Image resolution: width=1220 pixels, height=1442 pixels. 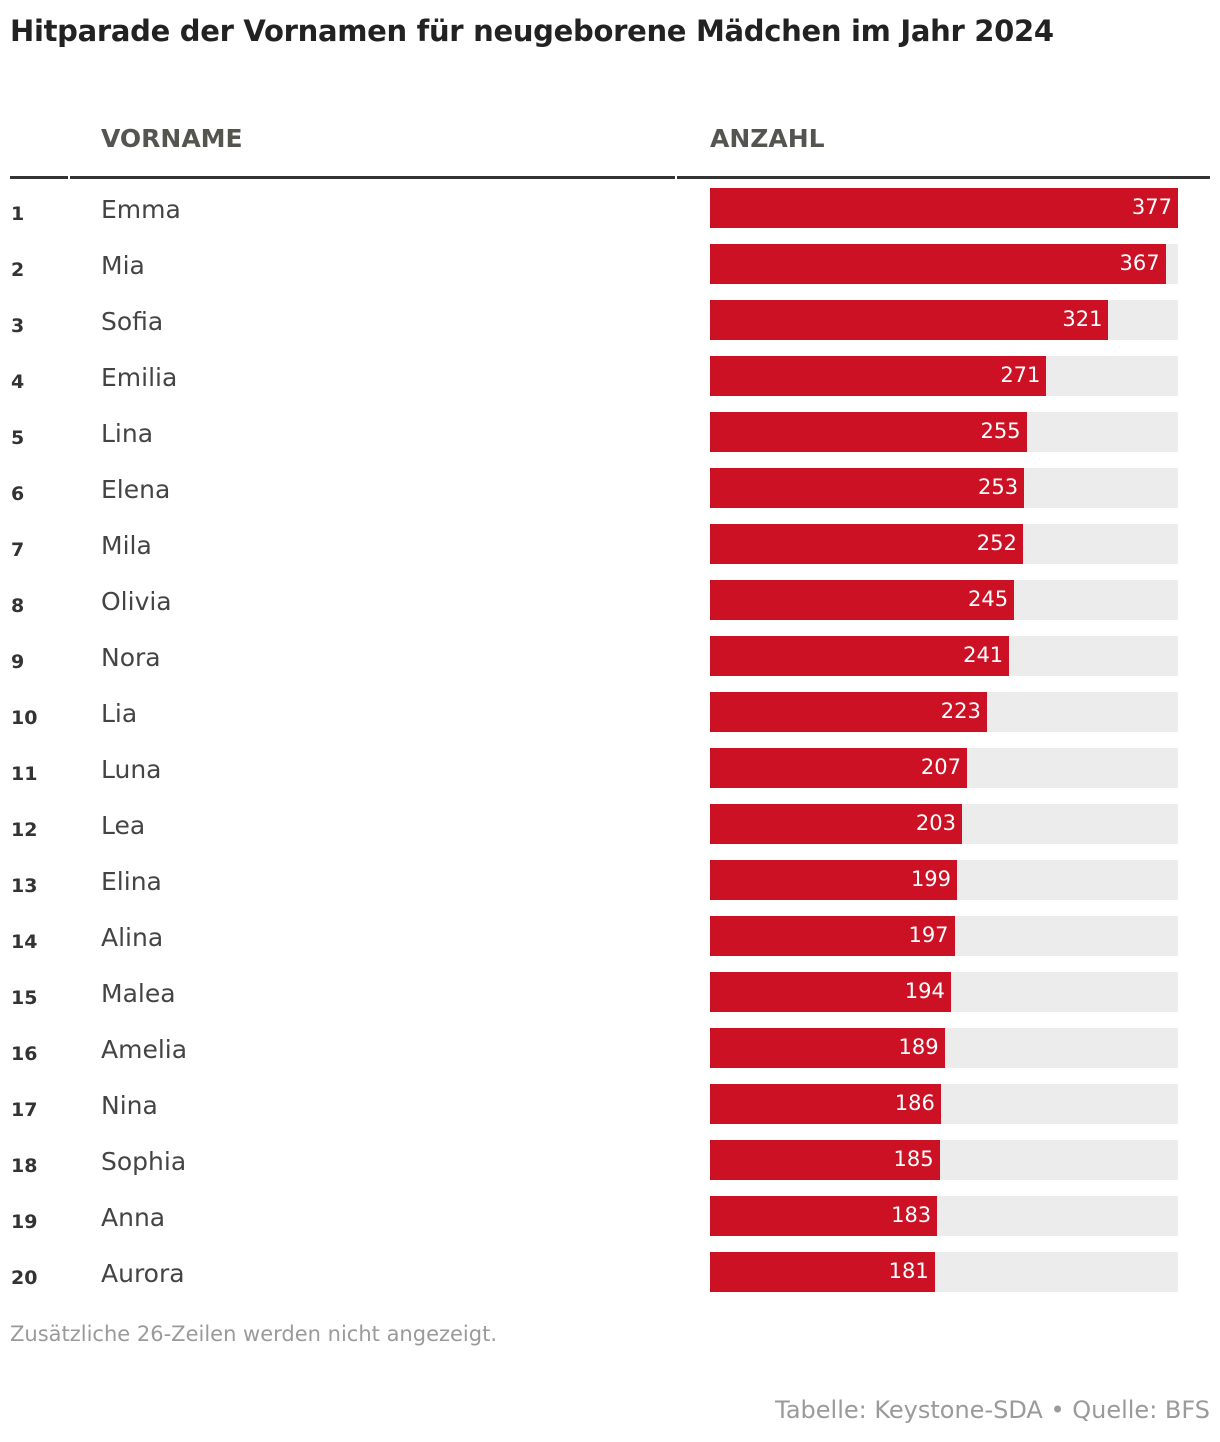 I want to click on table-row: 14 Alina 197, so click(x=610, y=947).